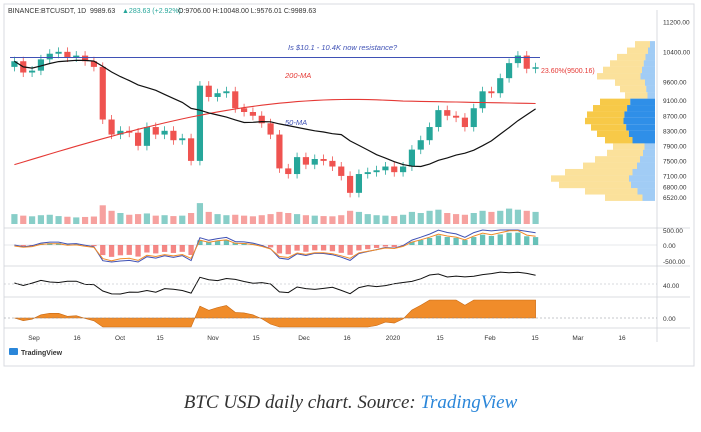  Describe the element at coordinates (675, 198) in the screenshot. I see `price-tick-label: 6520.00` at that location.